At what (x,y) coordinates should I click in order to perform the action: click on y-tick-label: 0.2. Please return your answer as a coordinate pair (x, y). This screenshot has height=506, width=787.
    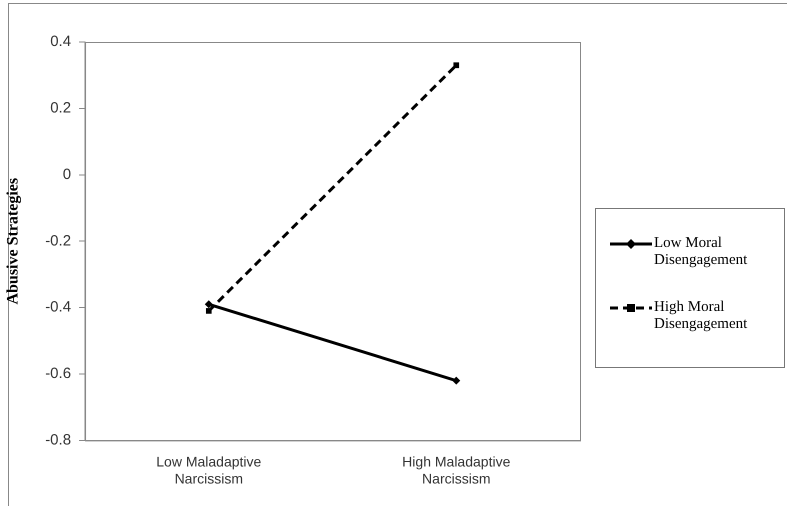
    Looking at the image, I should click on (61, 108).